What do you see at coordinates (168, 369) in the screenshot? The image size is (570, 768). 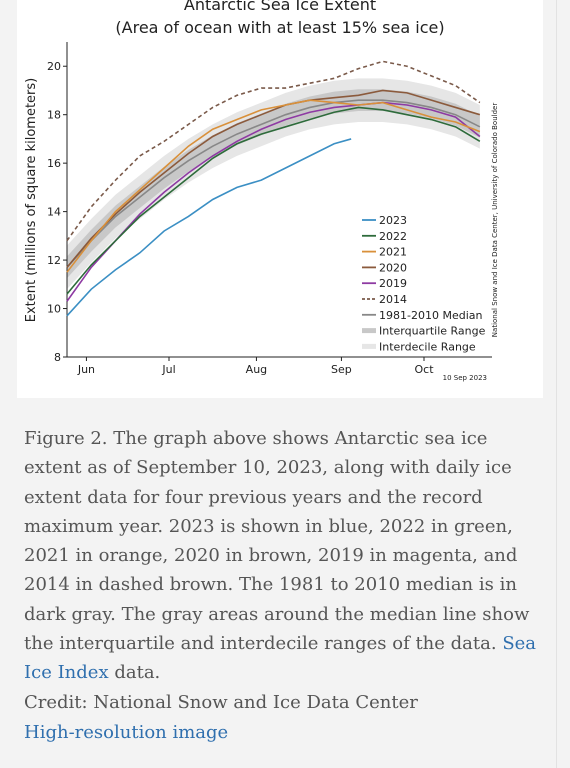 I see `x-tick-label: Jul` at bounding box center [168, 369].